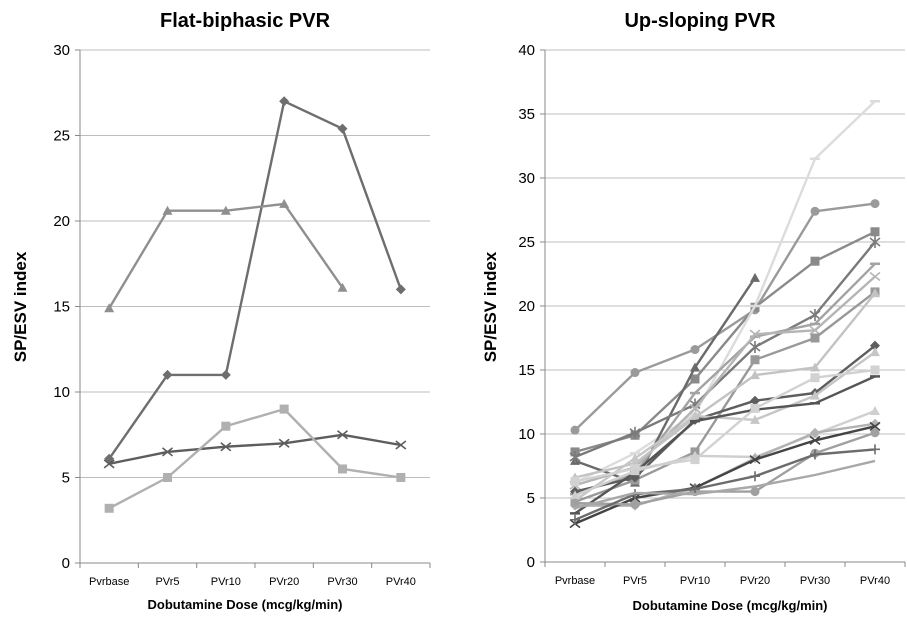 The height and width of the screenshot is (617, 907). I want to click on y-tick-labels: 0 5 10 15 20 25 30, so click(61, 307).